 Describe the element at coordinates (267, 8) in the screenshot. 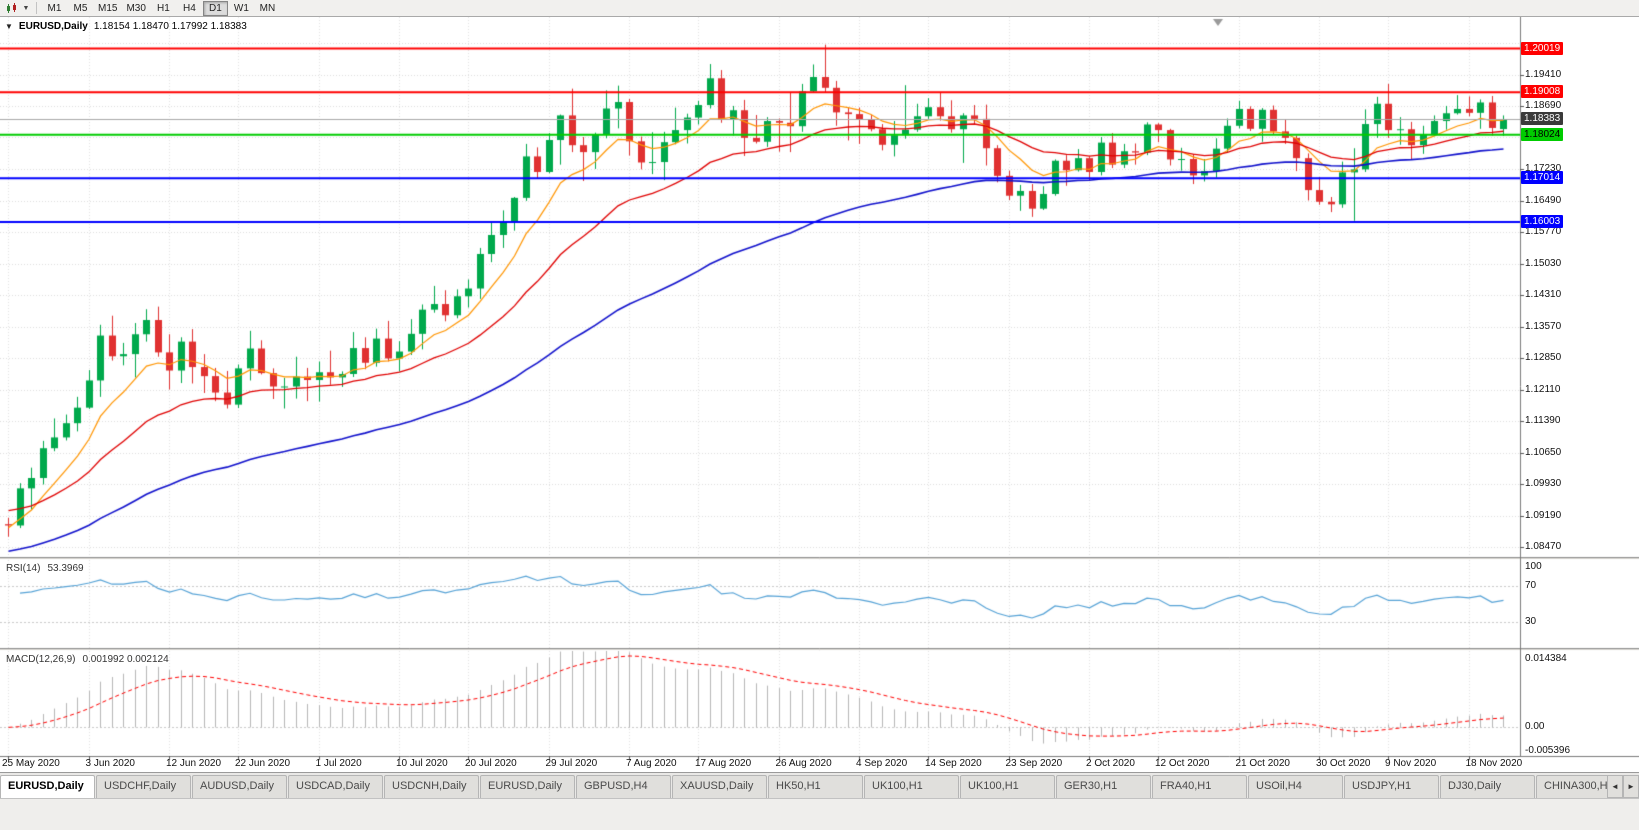

I see `timeframe-button-mn: MN` at that location.